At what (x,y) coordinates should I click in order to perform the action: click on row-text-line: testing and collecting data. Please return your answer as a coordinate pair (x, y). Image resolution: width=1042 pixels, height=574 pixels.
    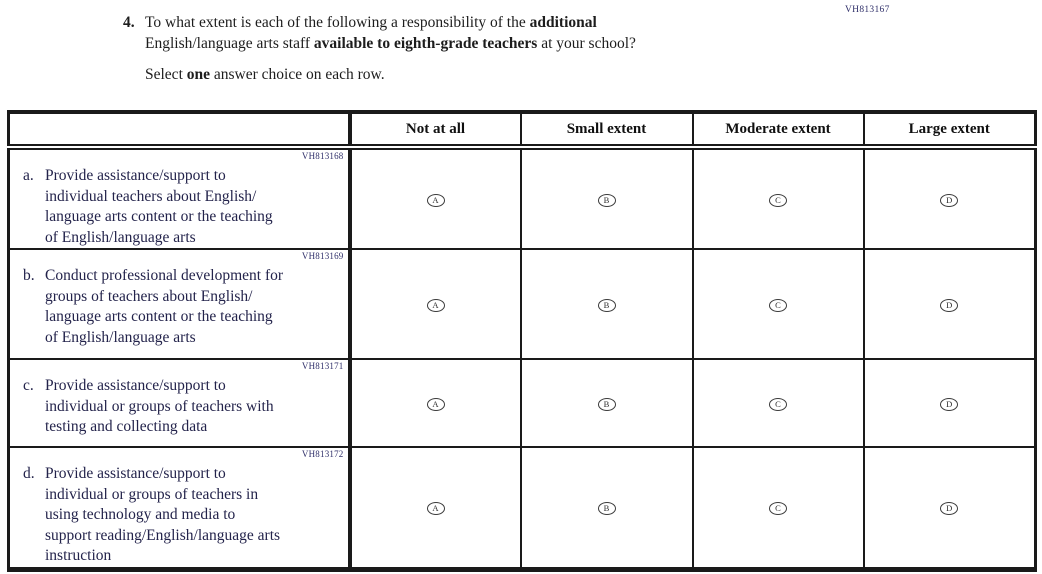
    Looking at the image, I should click on (126, 426).